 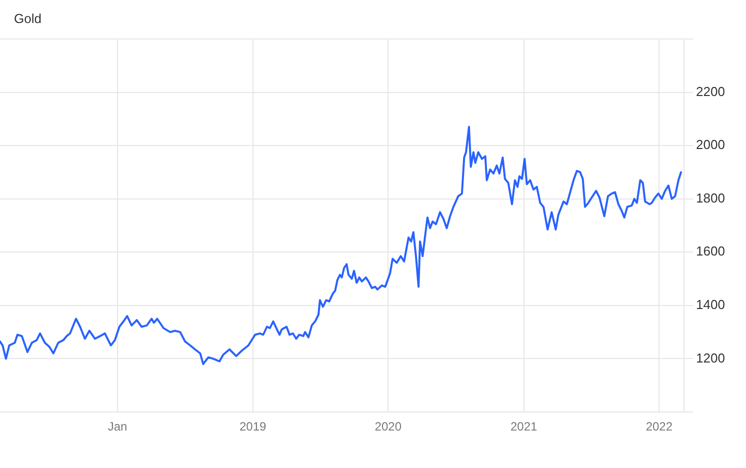 I want to click on x-tick-label: 2019, so click(x=253, y=427).